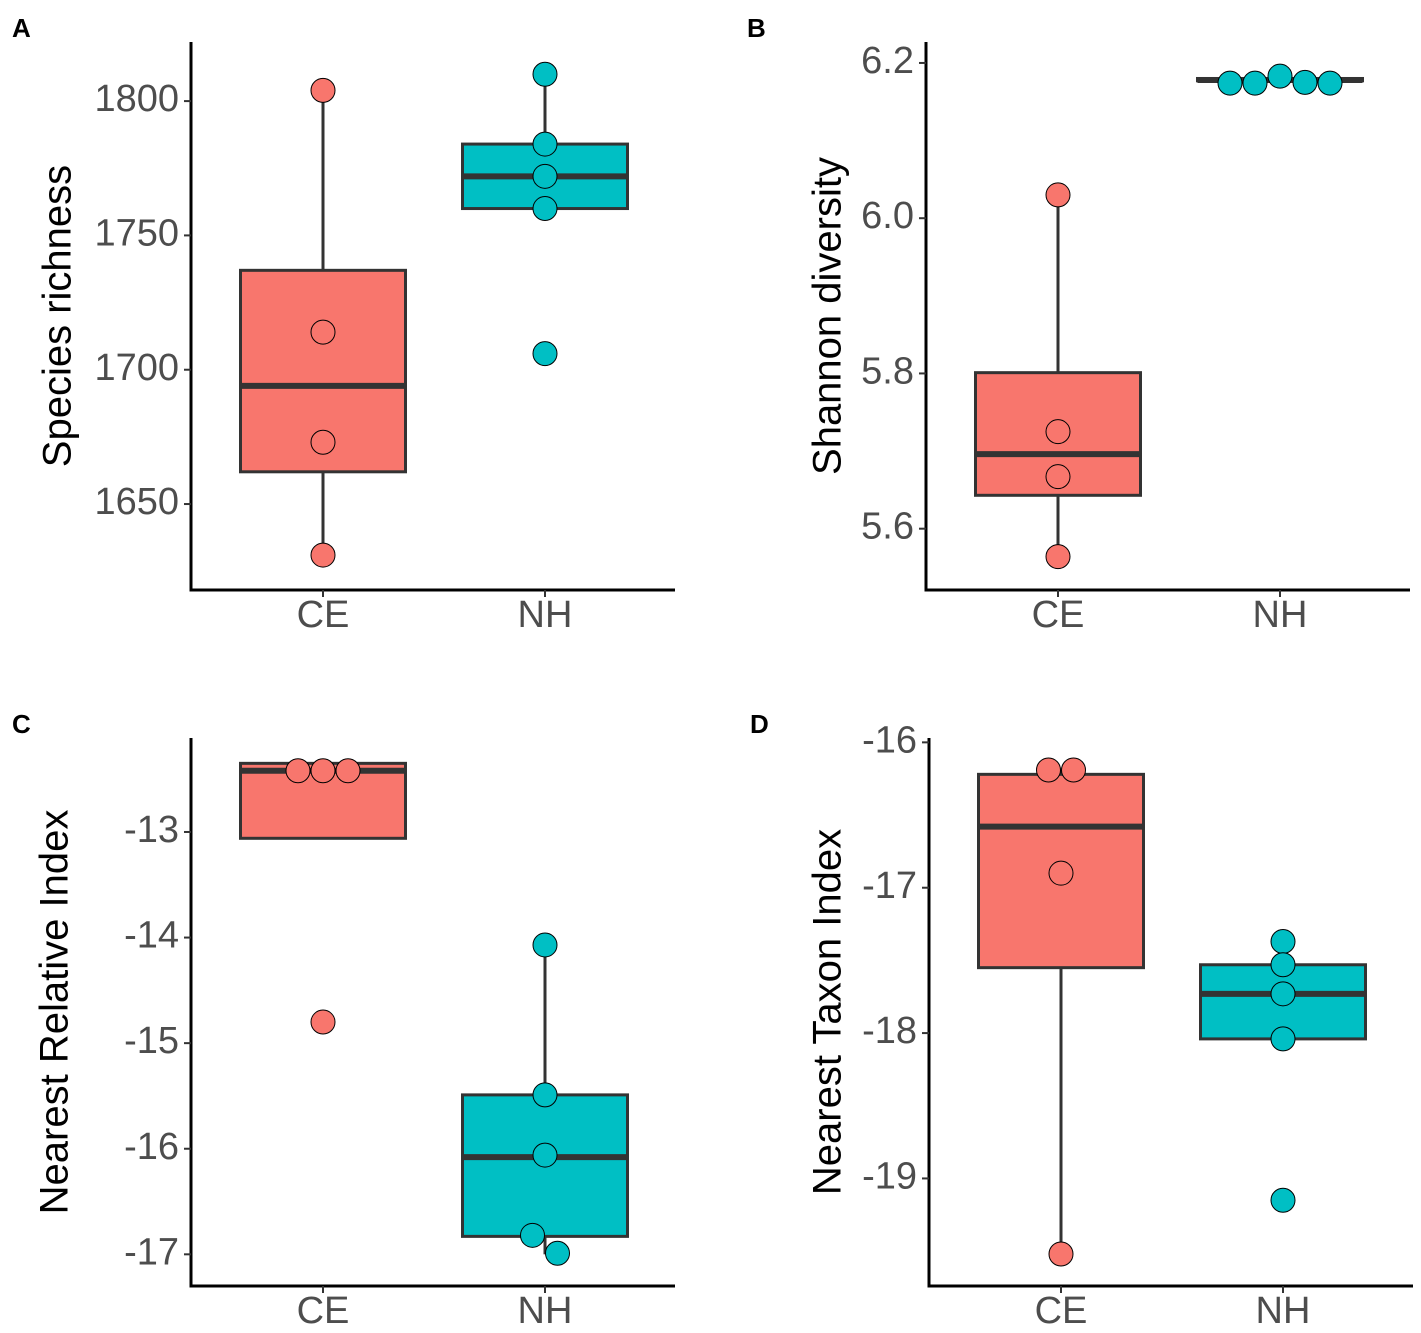  What do you see at coordinates (136, 233) in the screenshot?
I see `y-tick-label: 1750` at bounding box center [136, 233].